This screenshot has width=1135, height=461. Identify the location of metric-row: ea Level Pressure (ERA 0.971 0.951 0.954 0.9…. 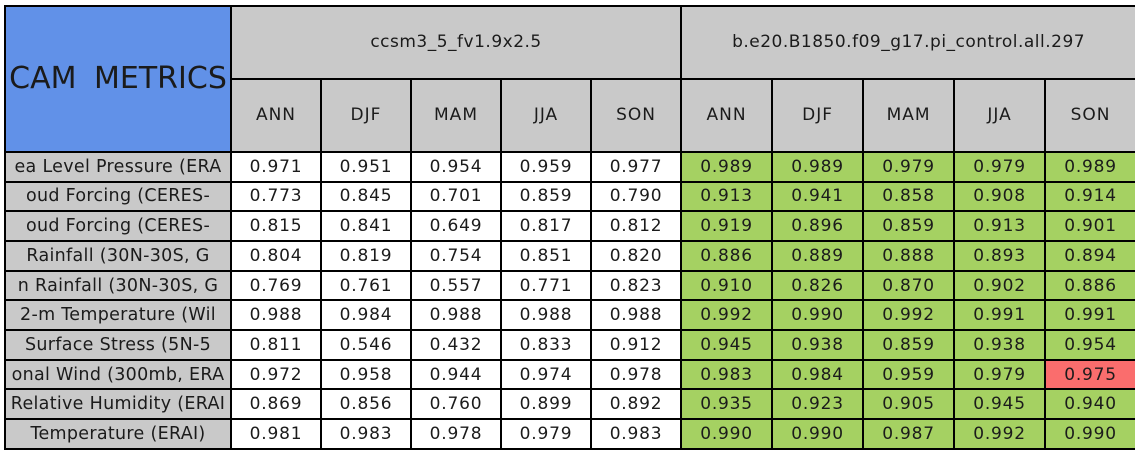
(569, 166).